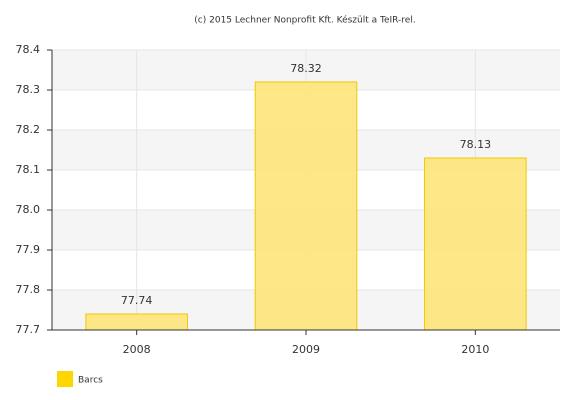 The height and width of the screenshot is (400, 580). What do you see at coordinates (28, 209) in the screenshot?
I see `y-tick-label: 78.0` at bounding box center [28, 209].